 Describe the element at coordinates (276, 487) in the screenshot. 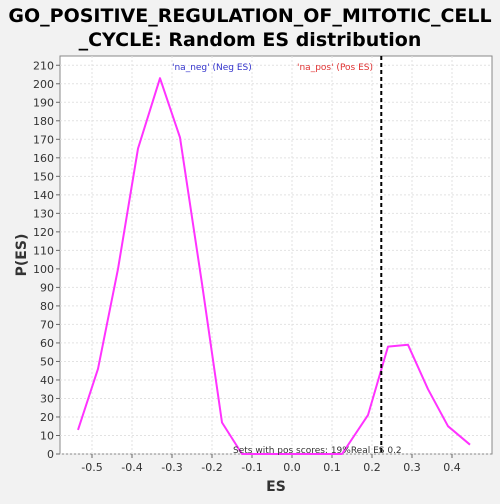

I see `x-axis-label: ES` at that location.